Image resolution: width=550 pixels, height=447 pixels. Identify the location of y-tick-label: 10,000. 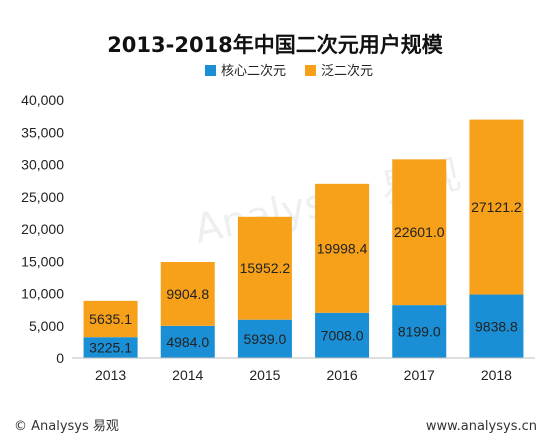
(42, 294).